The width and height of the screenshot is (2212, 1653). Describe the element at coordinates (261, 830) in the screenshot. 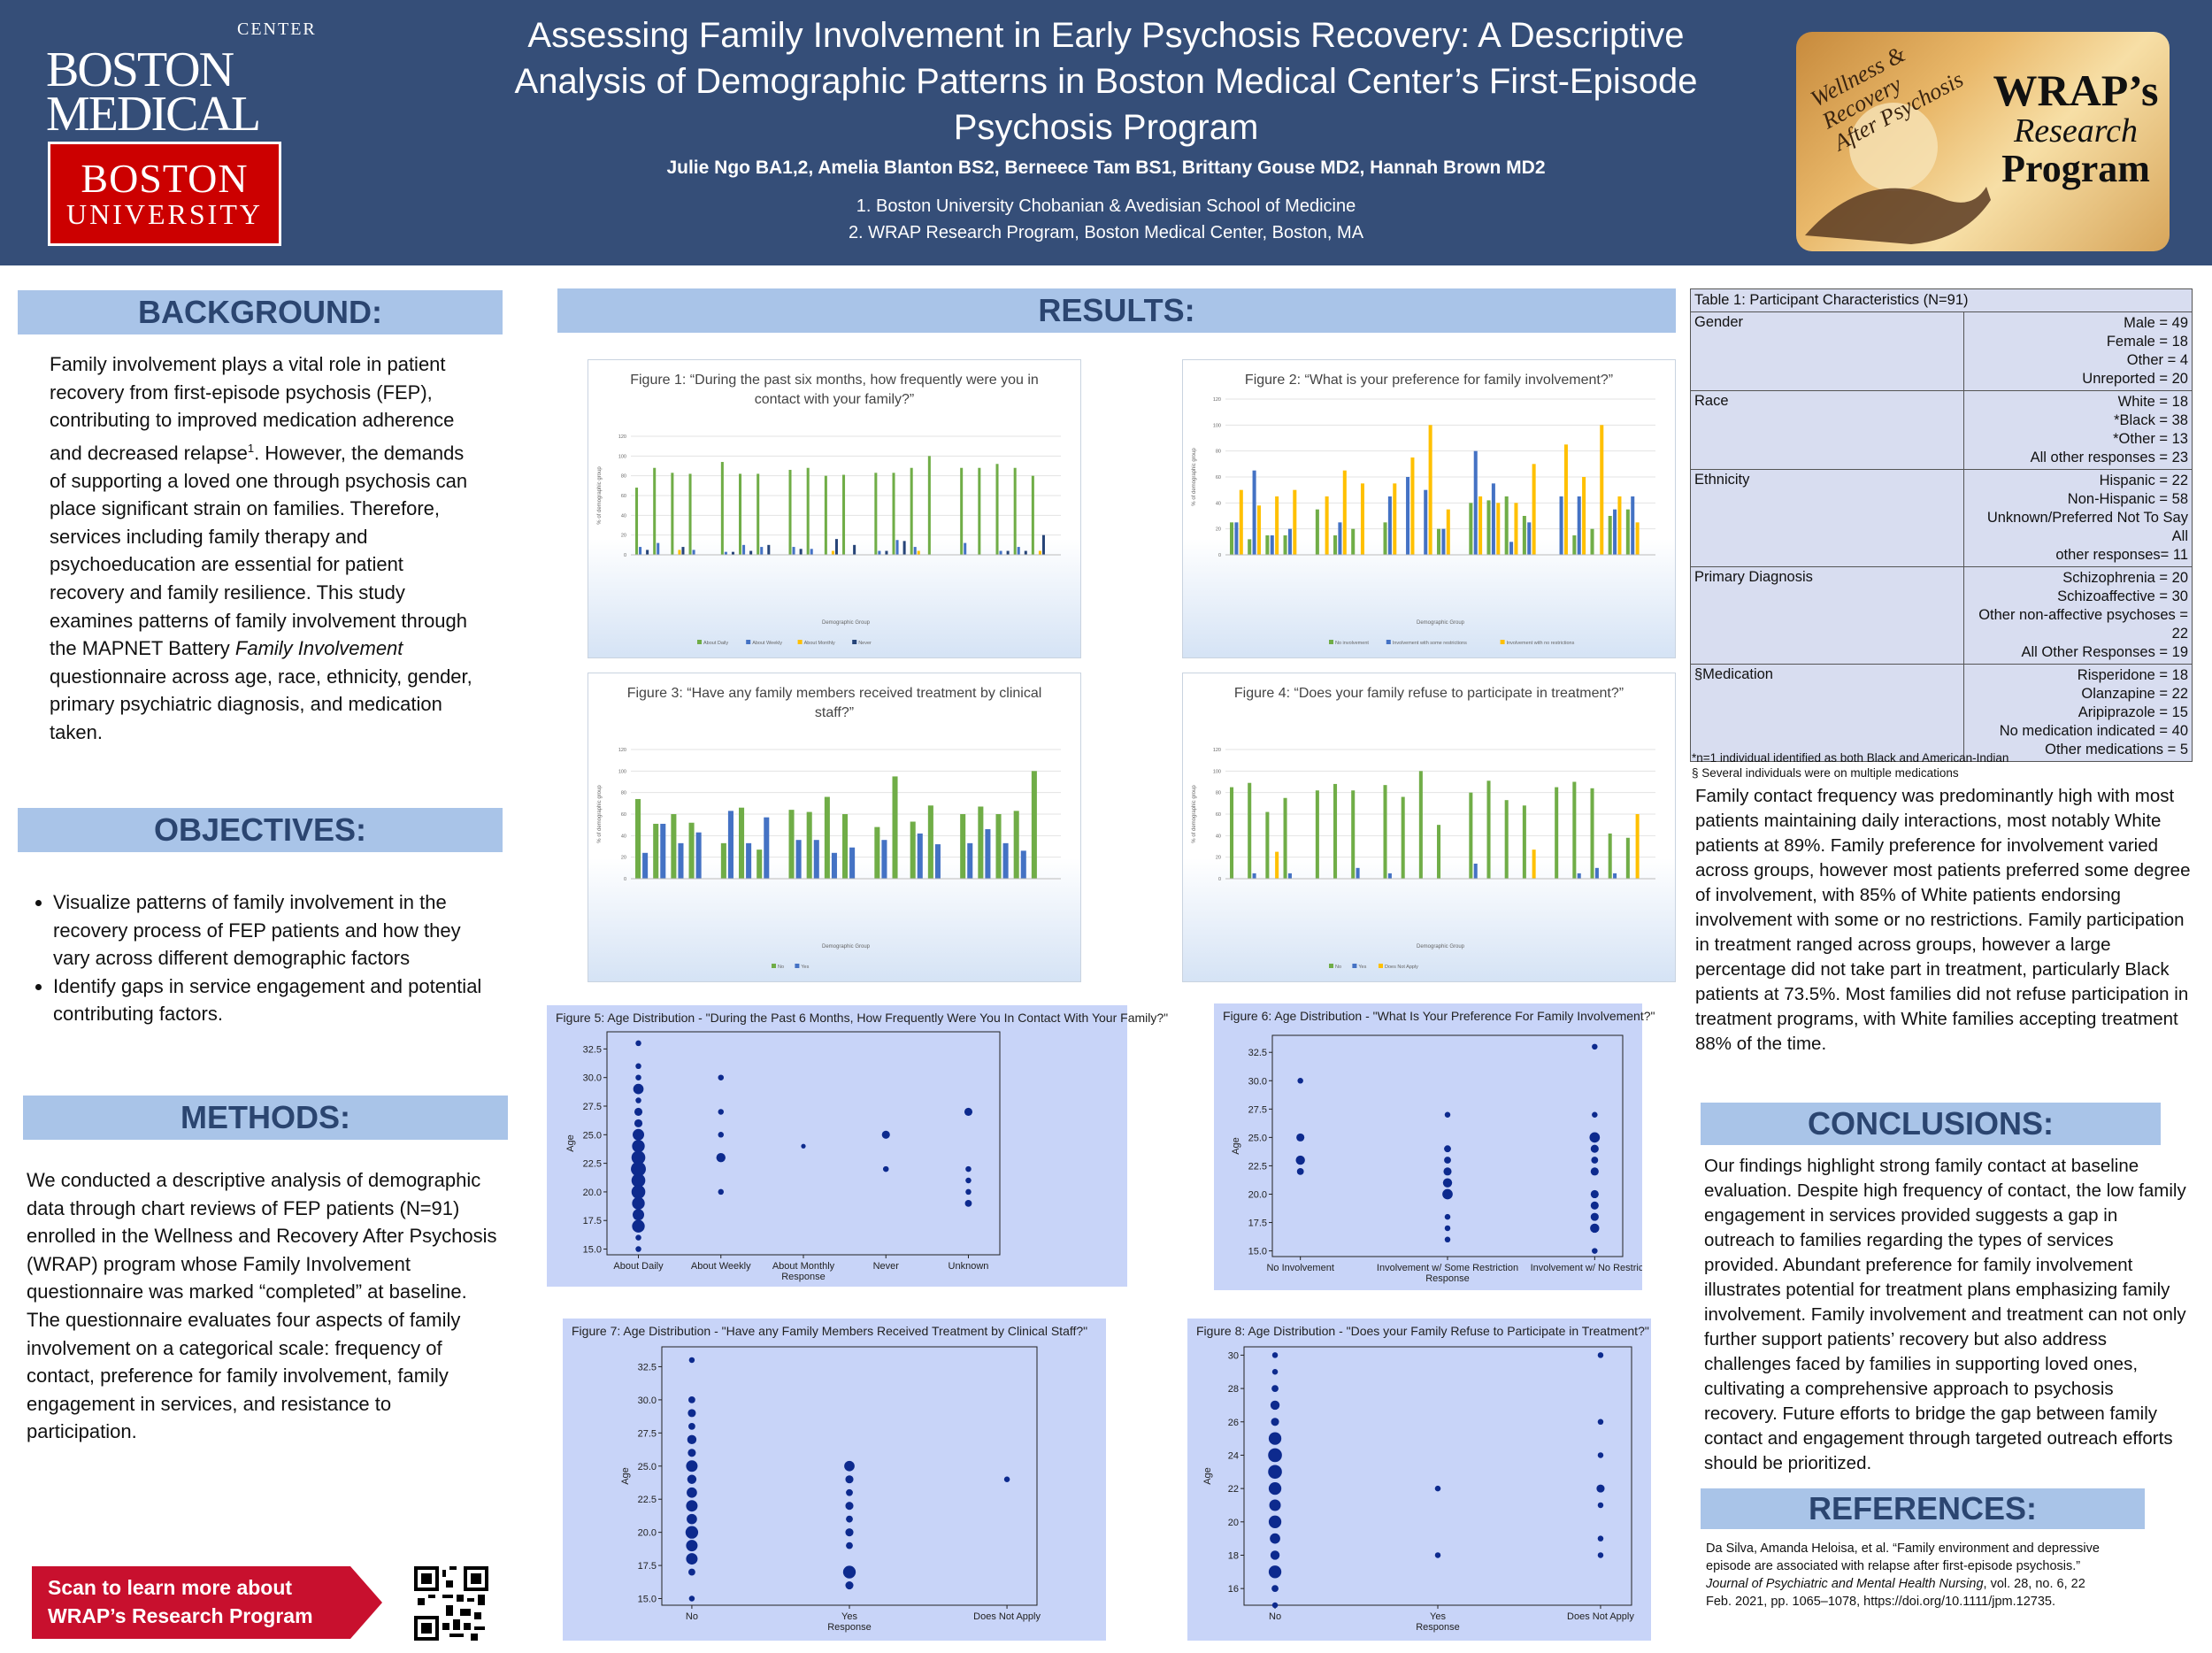

I see `objectives-heading: OBJECTIVES:` at that location.